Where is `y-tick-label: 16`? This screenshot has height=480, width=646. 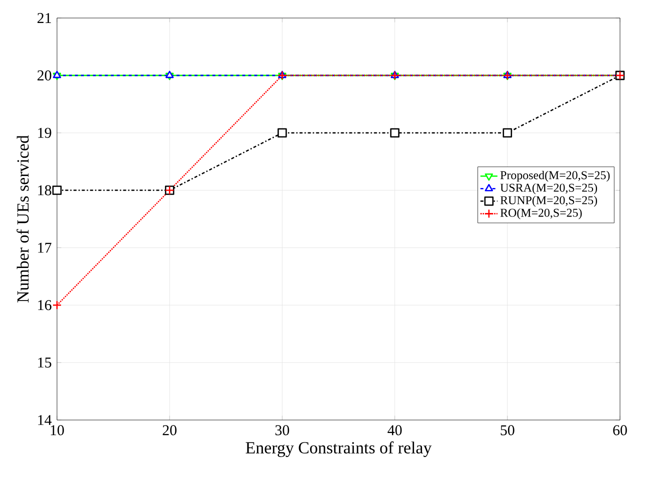 y-tick-label: 16 is located at coordinates (45, 305).